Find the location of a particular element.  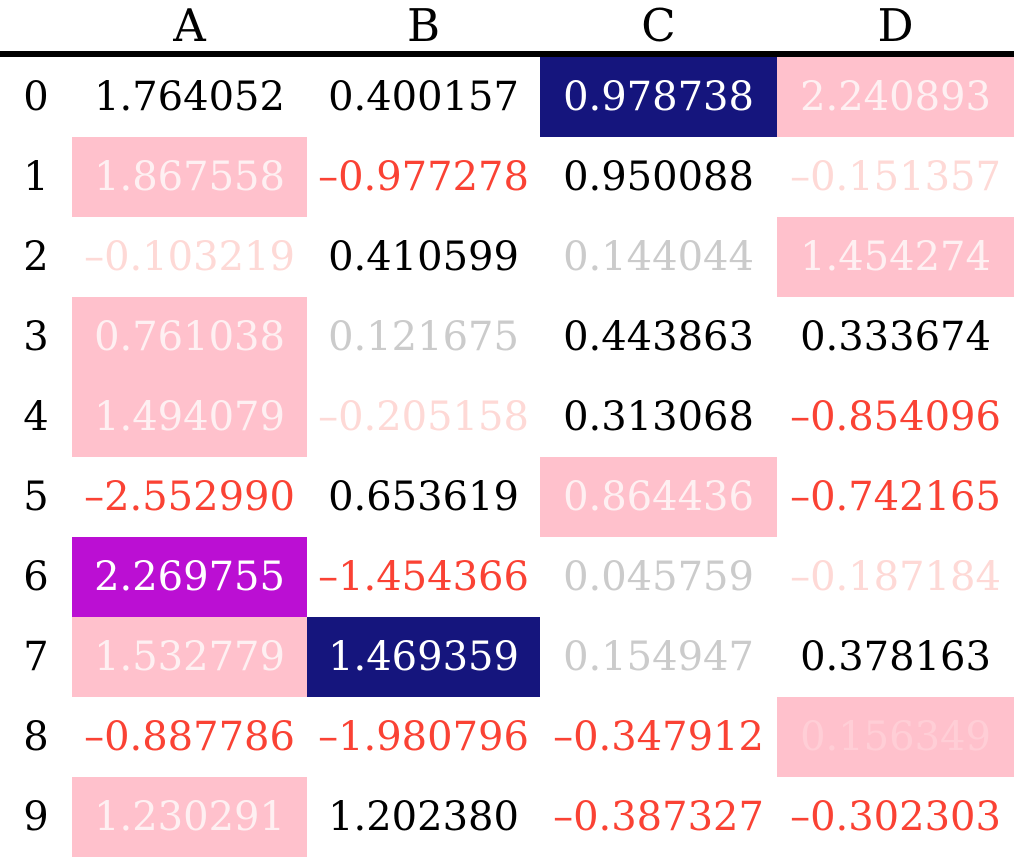

row-index-7: 7 is located at coordinates (36, 657).